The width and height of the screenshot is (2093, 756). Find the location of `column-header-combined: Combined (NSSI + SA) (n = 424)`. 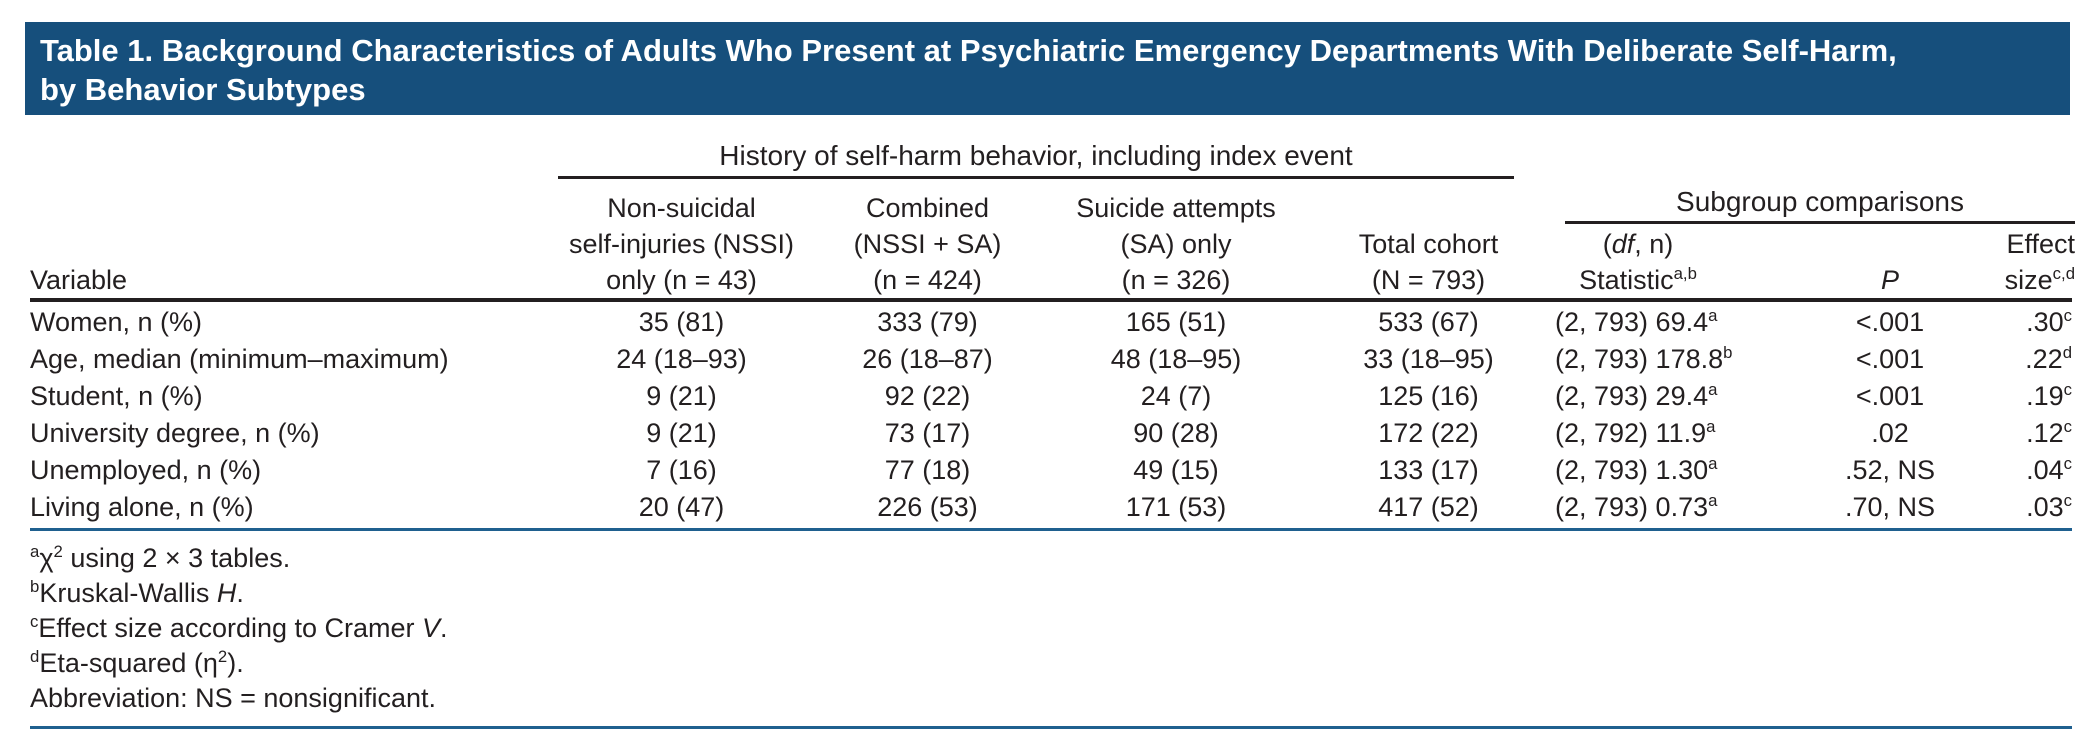

column-header-combined: Combined (NSSI + SA) (n = 424) is located at coordinates (927, 244).